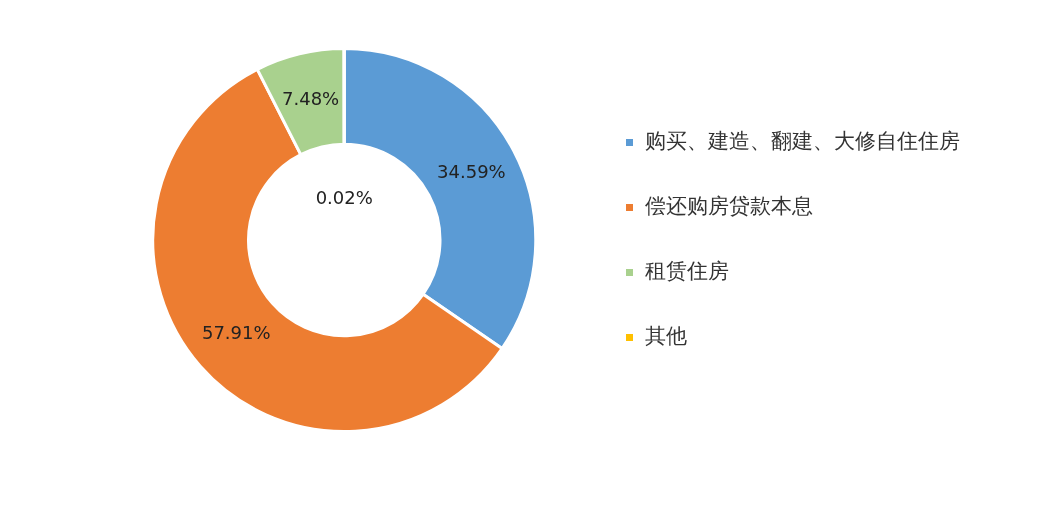 Image resolution: width=1038 pixels, height=512 pixels. Describe the element at coordinates (687, 270) in the screenshot. I see `legend-label: 租赁住房` at that location.